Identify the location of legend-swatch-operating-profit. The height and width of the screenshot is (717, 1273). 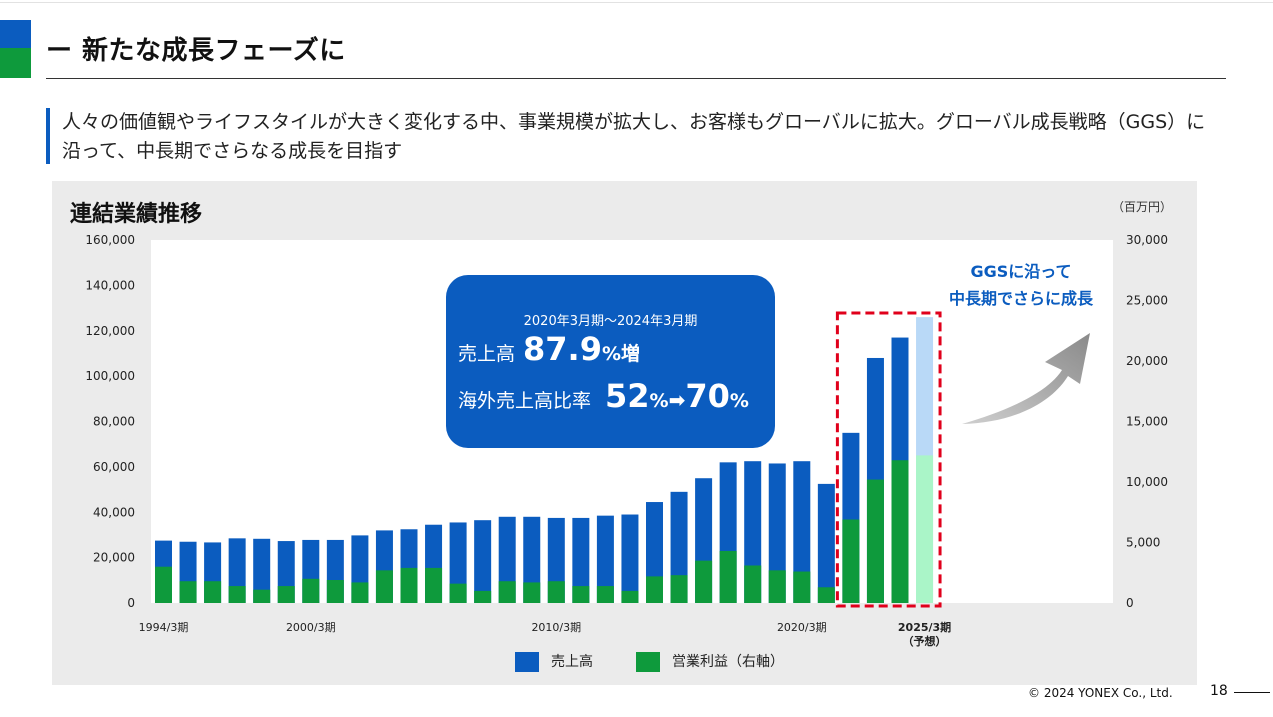
(648, 662).